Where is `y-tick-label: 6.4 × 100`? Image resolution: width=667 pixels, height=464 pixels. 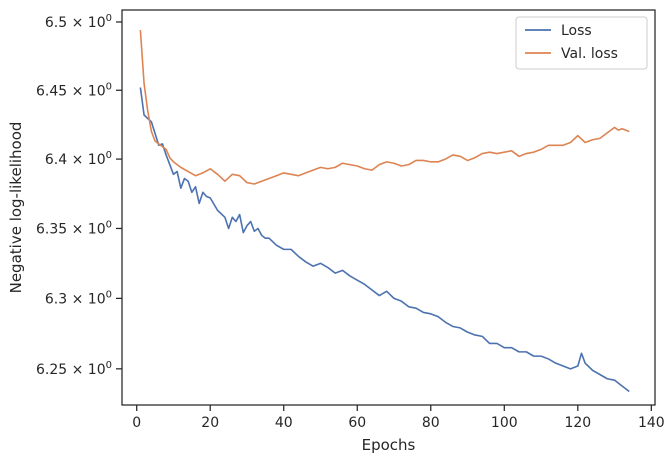 y-tick-label: 6.4 × 100 is located at coordinates (78, 159).